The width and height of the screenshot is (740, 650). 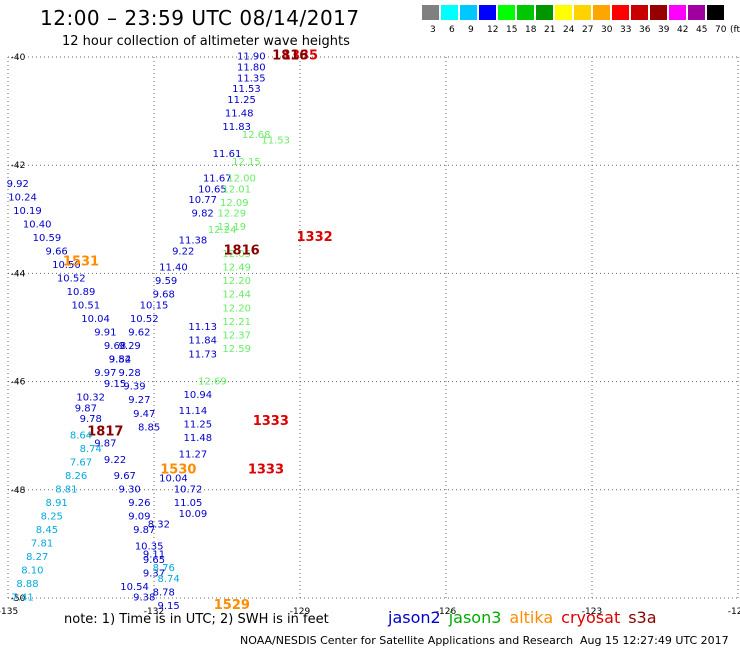 What do you see at coordinates (18, 599) in the screenshot?
I see `y-tick-label: -50` at bounding box center [18, 599].